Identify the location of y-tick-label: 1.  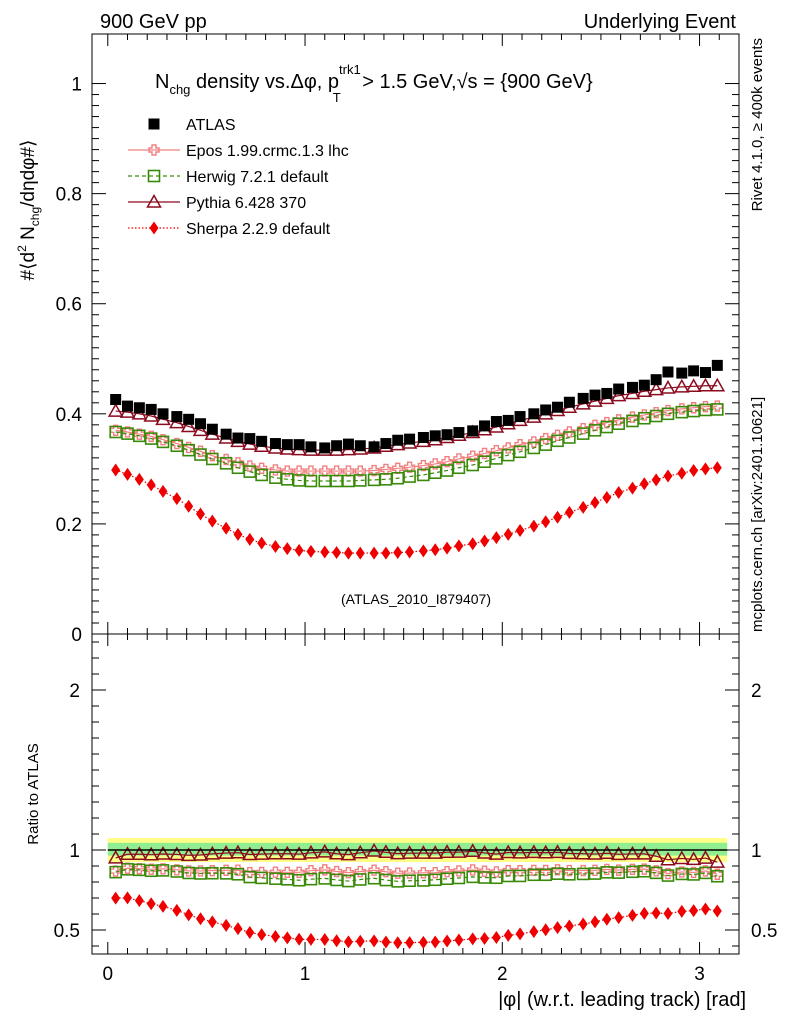
(76, 85).